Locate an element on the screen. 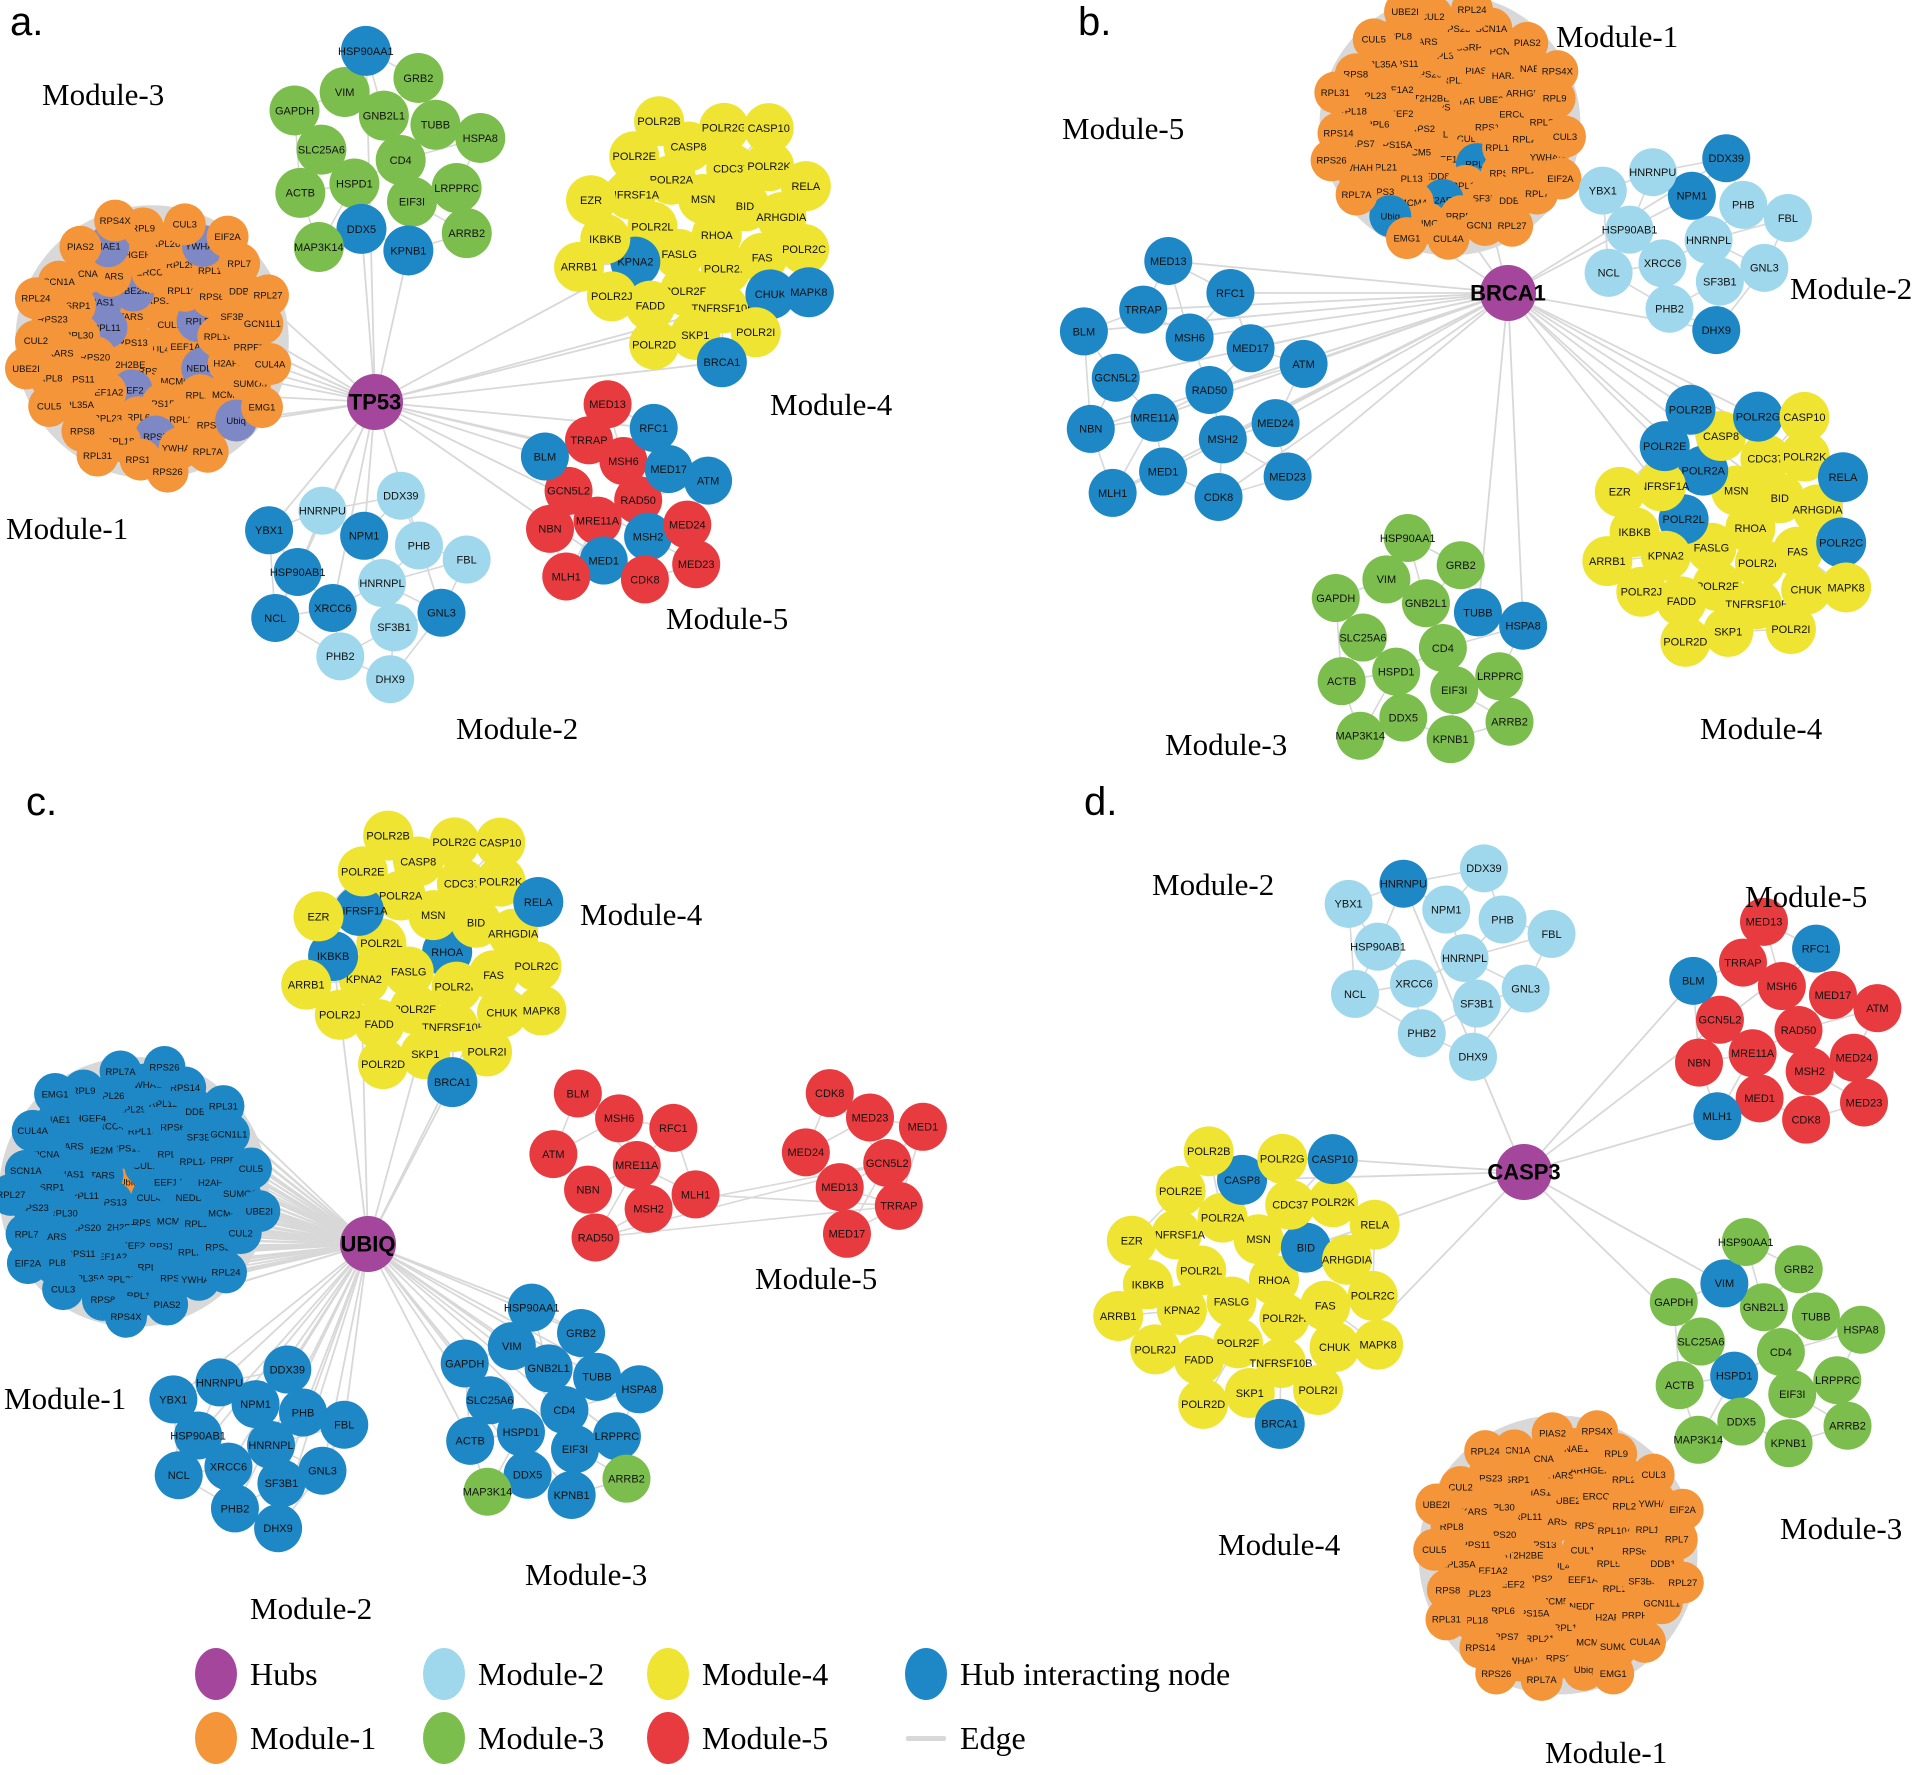  node-c-MED24: MED24 is located at coordinates (805, 1152).